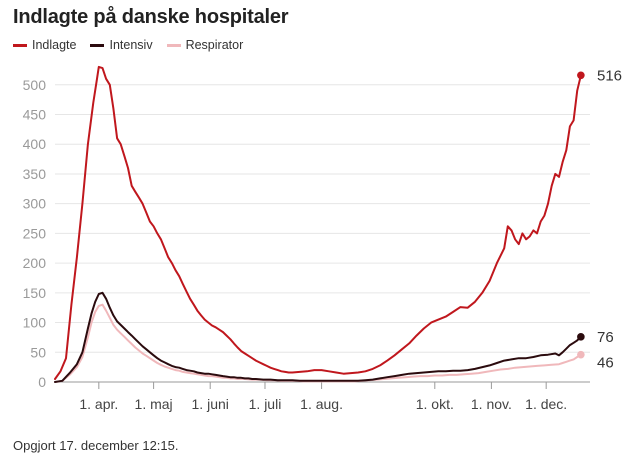 The image size is (630, 461). I want to click on x-tick-label-7: 1. dec., so click(546, 404).